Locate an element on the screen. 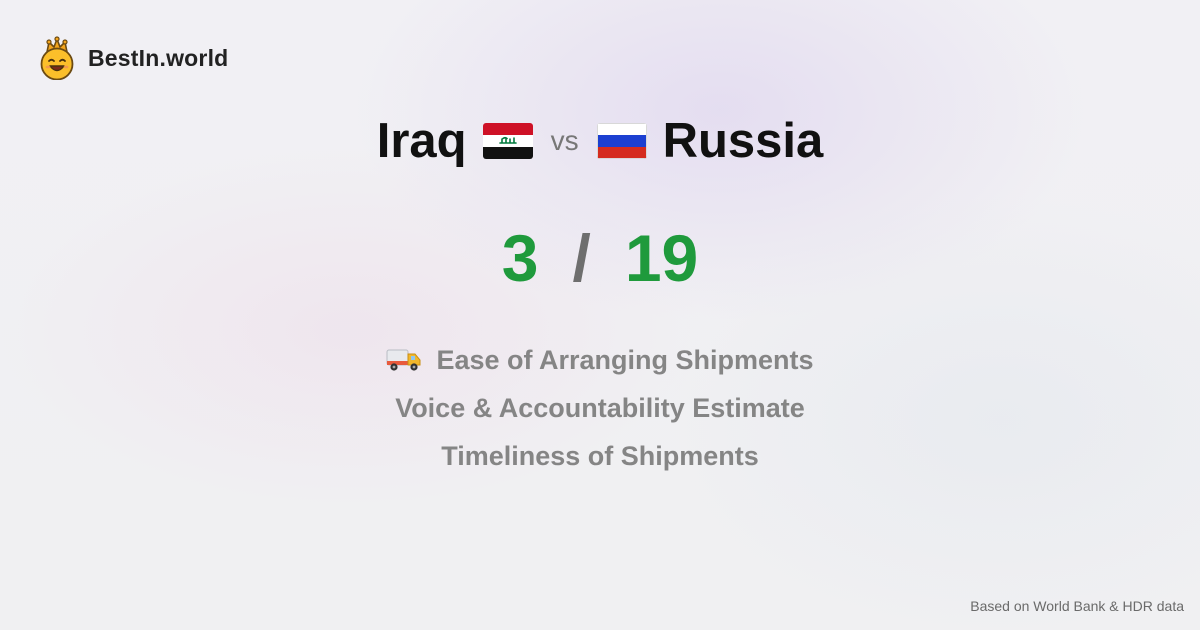 The width and height of the screenshot is (1200, 630). russia-flag-icon is located at coordinates (621, 141).